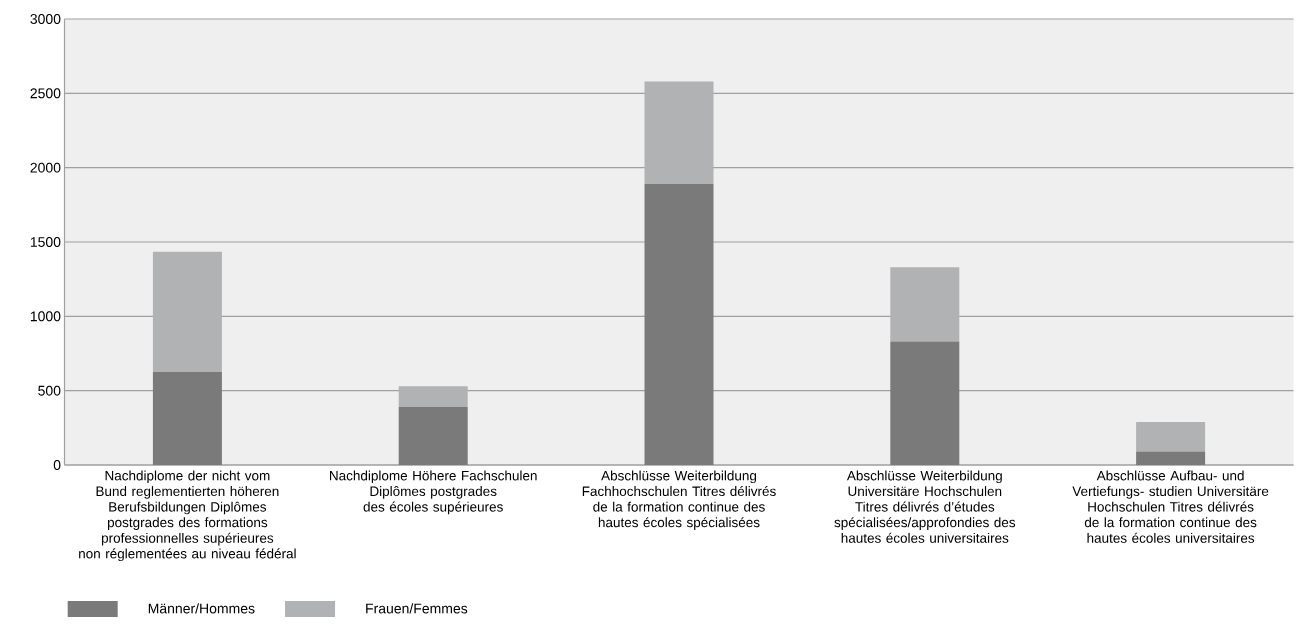 The height and width of the screenshot is (631, 1298). What do you see at coordinates (45, 242) in the screenshot?
I see `y-tick-label: 1500` at bounding box center [45, 242].